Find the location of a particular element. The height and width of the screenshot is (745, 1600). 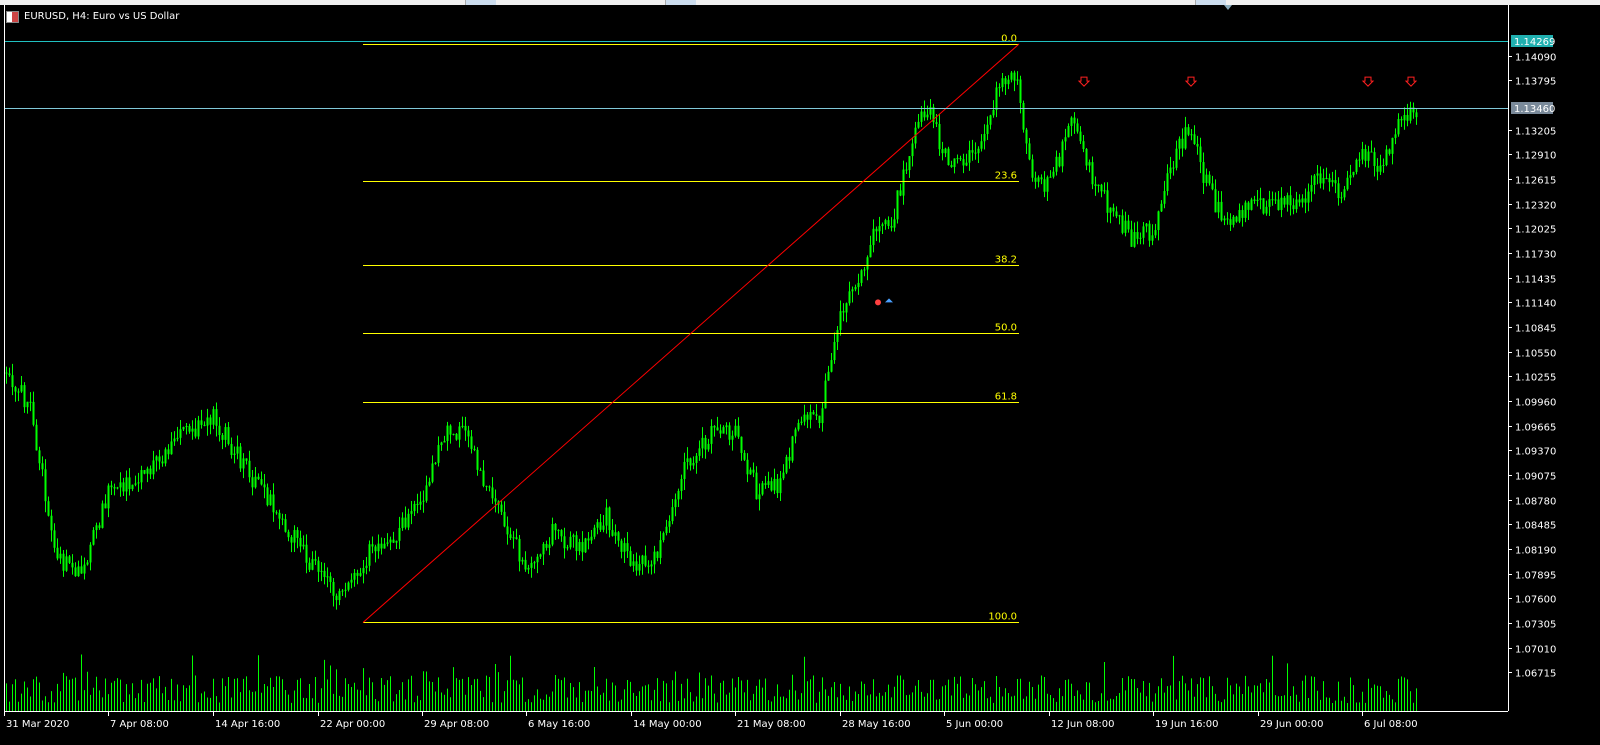

price-tick-label: 1.11435 is located at coordinates (1535, 280).